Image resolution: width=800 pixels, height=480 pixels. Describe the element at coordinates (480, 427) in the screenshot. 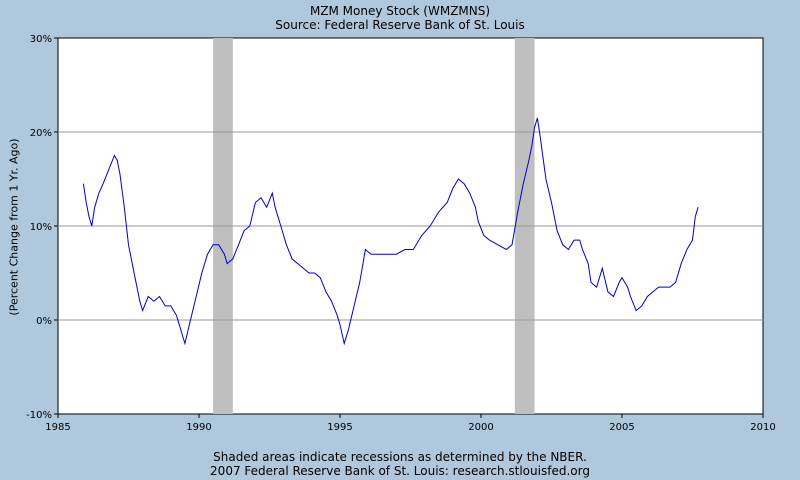

I see `x-tick-label-3: 2000` at that location.